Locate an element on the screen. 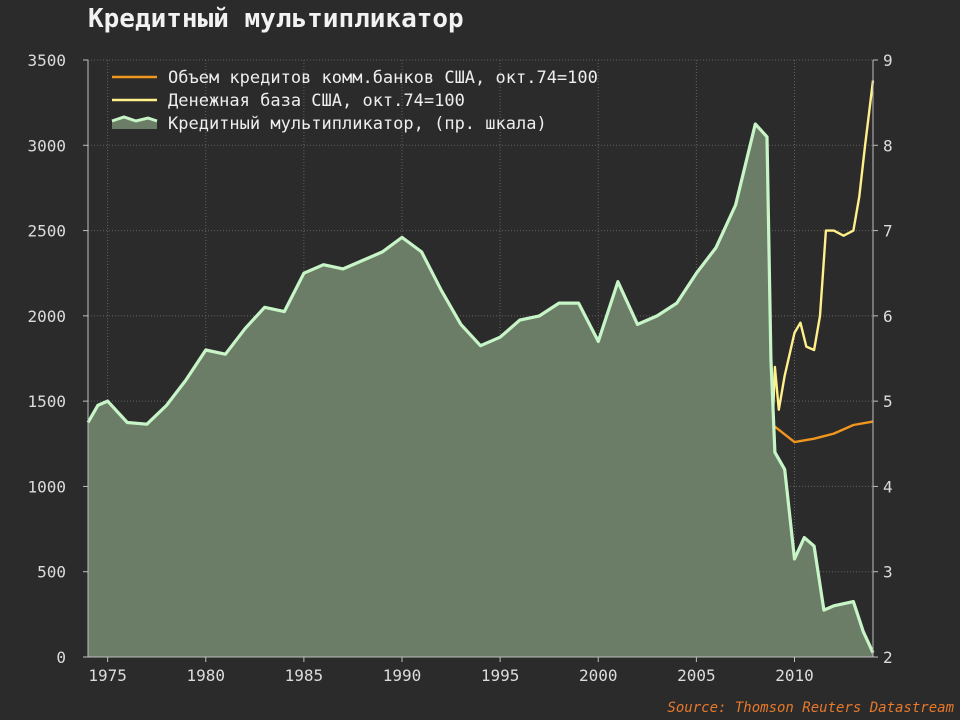  y-right-tick-label: 8 is located at coordinates (888, 145).